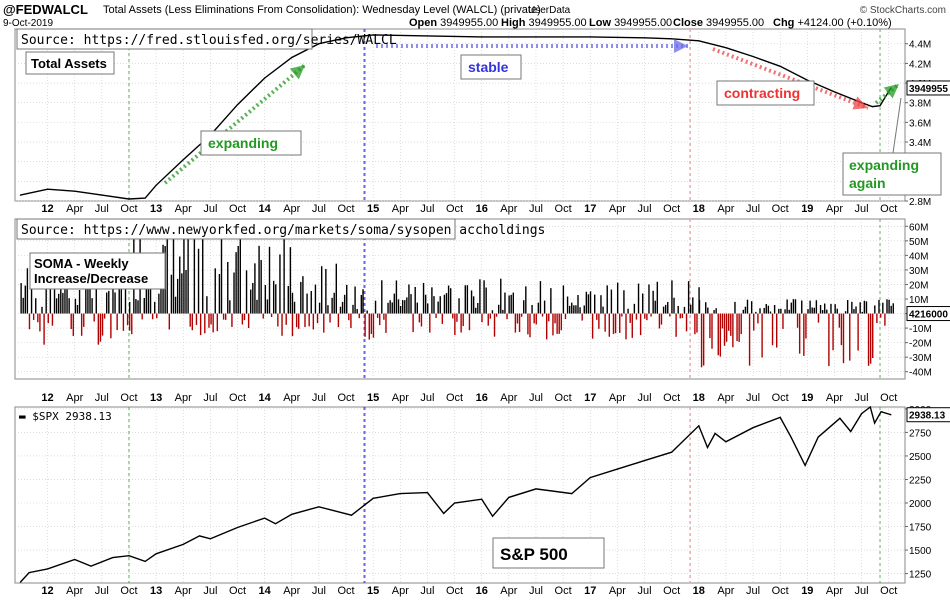 This screenshot has height=600, width=950. What do you see at coordinates (549, 10) in the screenshot?
I see `user-data-label: UserData` at bounding box center [549, 10].